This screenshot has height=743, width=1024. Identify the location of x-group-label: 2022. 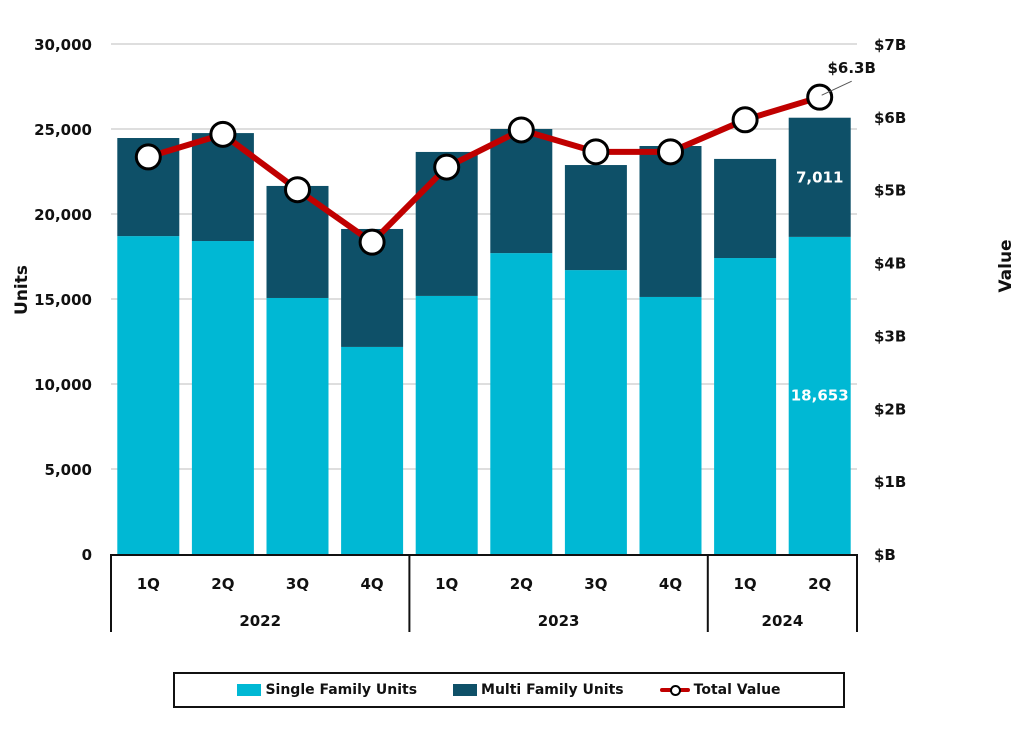
(260, 621).